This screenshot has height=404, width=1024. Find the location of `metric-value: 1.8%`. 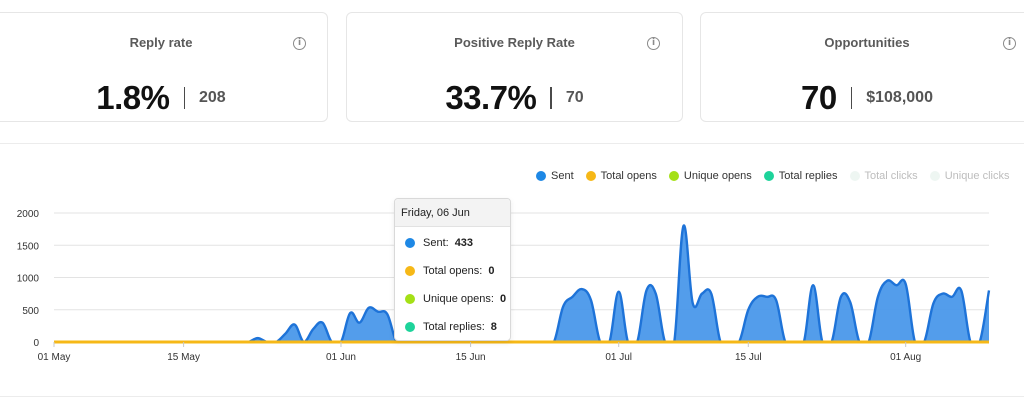

metric-value: 1.8% is located at coordinates (133, 97).